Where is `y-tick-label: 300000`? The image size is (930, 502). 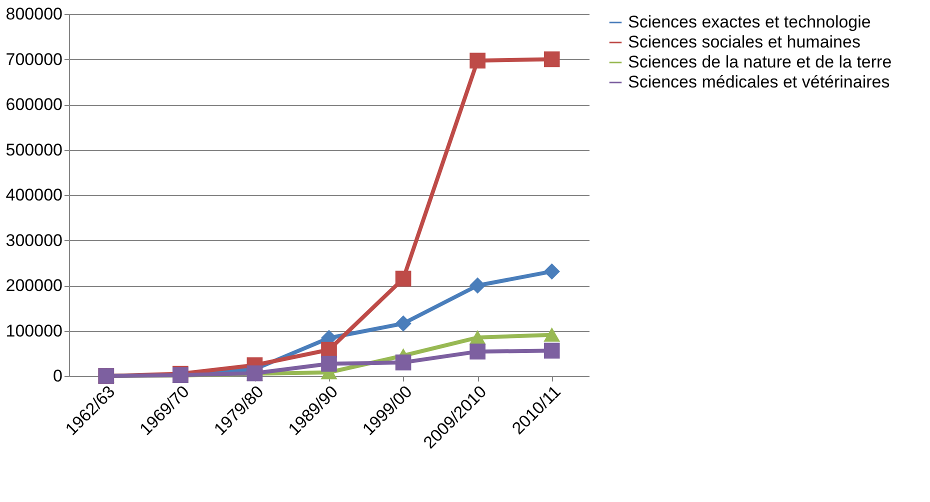 y-tick-label: 300000 is located at coordinates (34, 240).